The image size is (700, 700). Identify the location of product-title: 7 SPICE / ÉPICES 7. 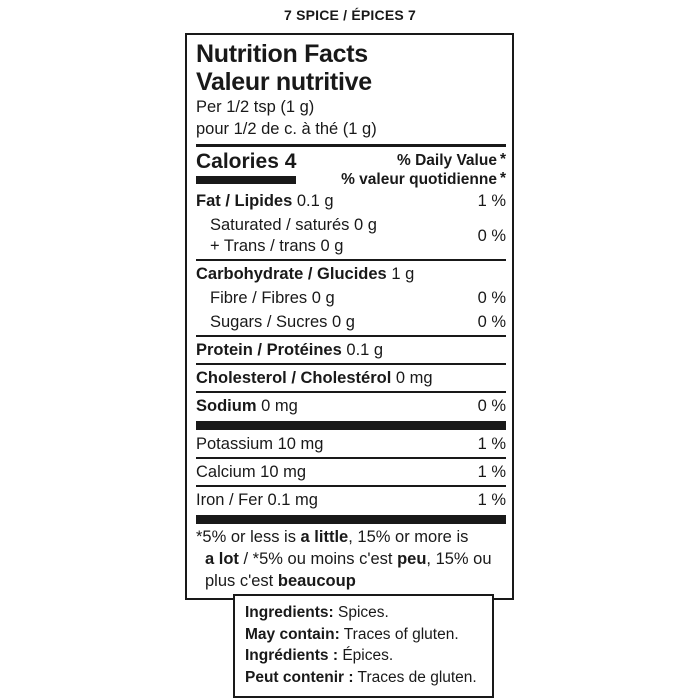
(350, 15).